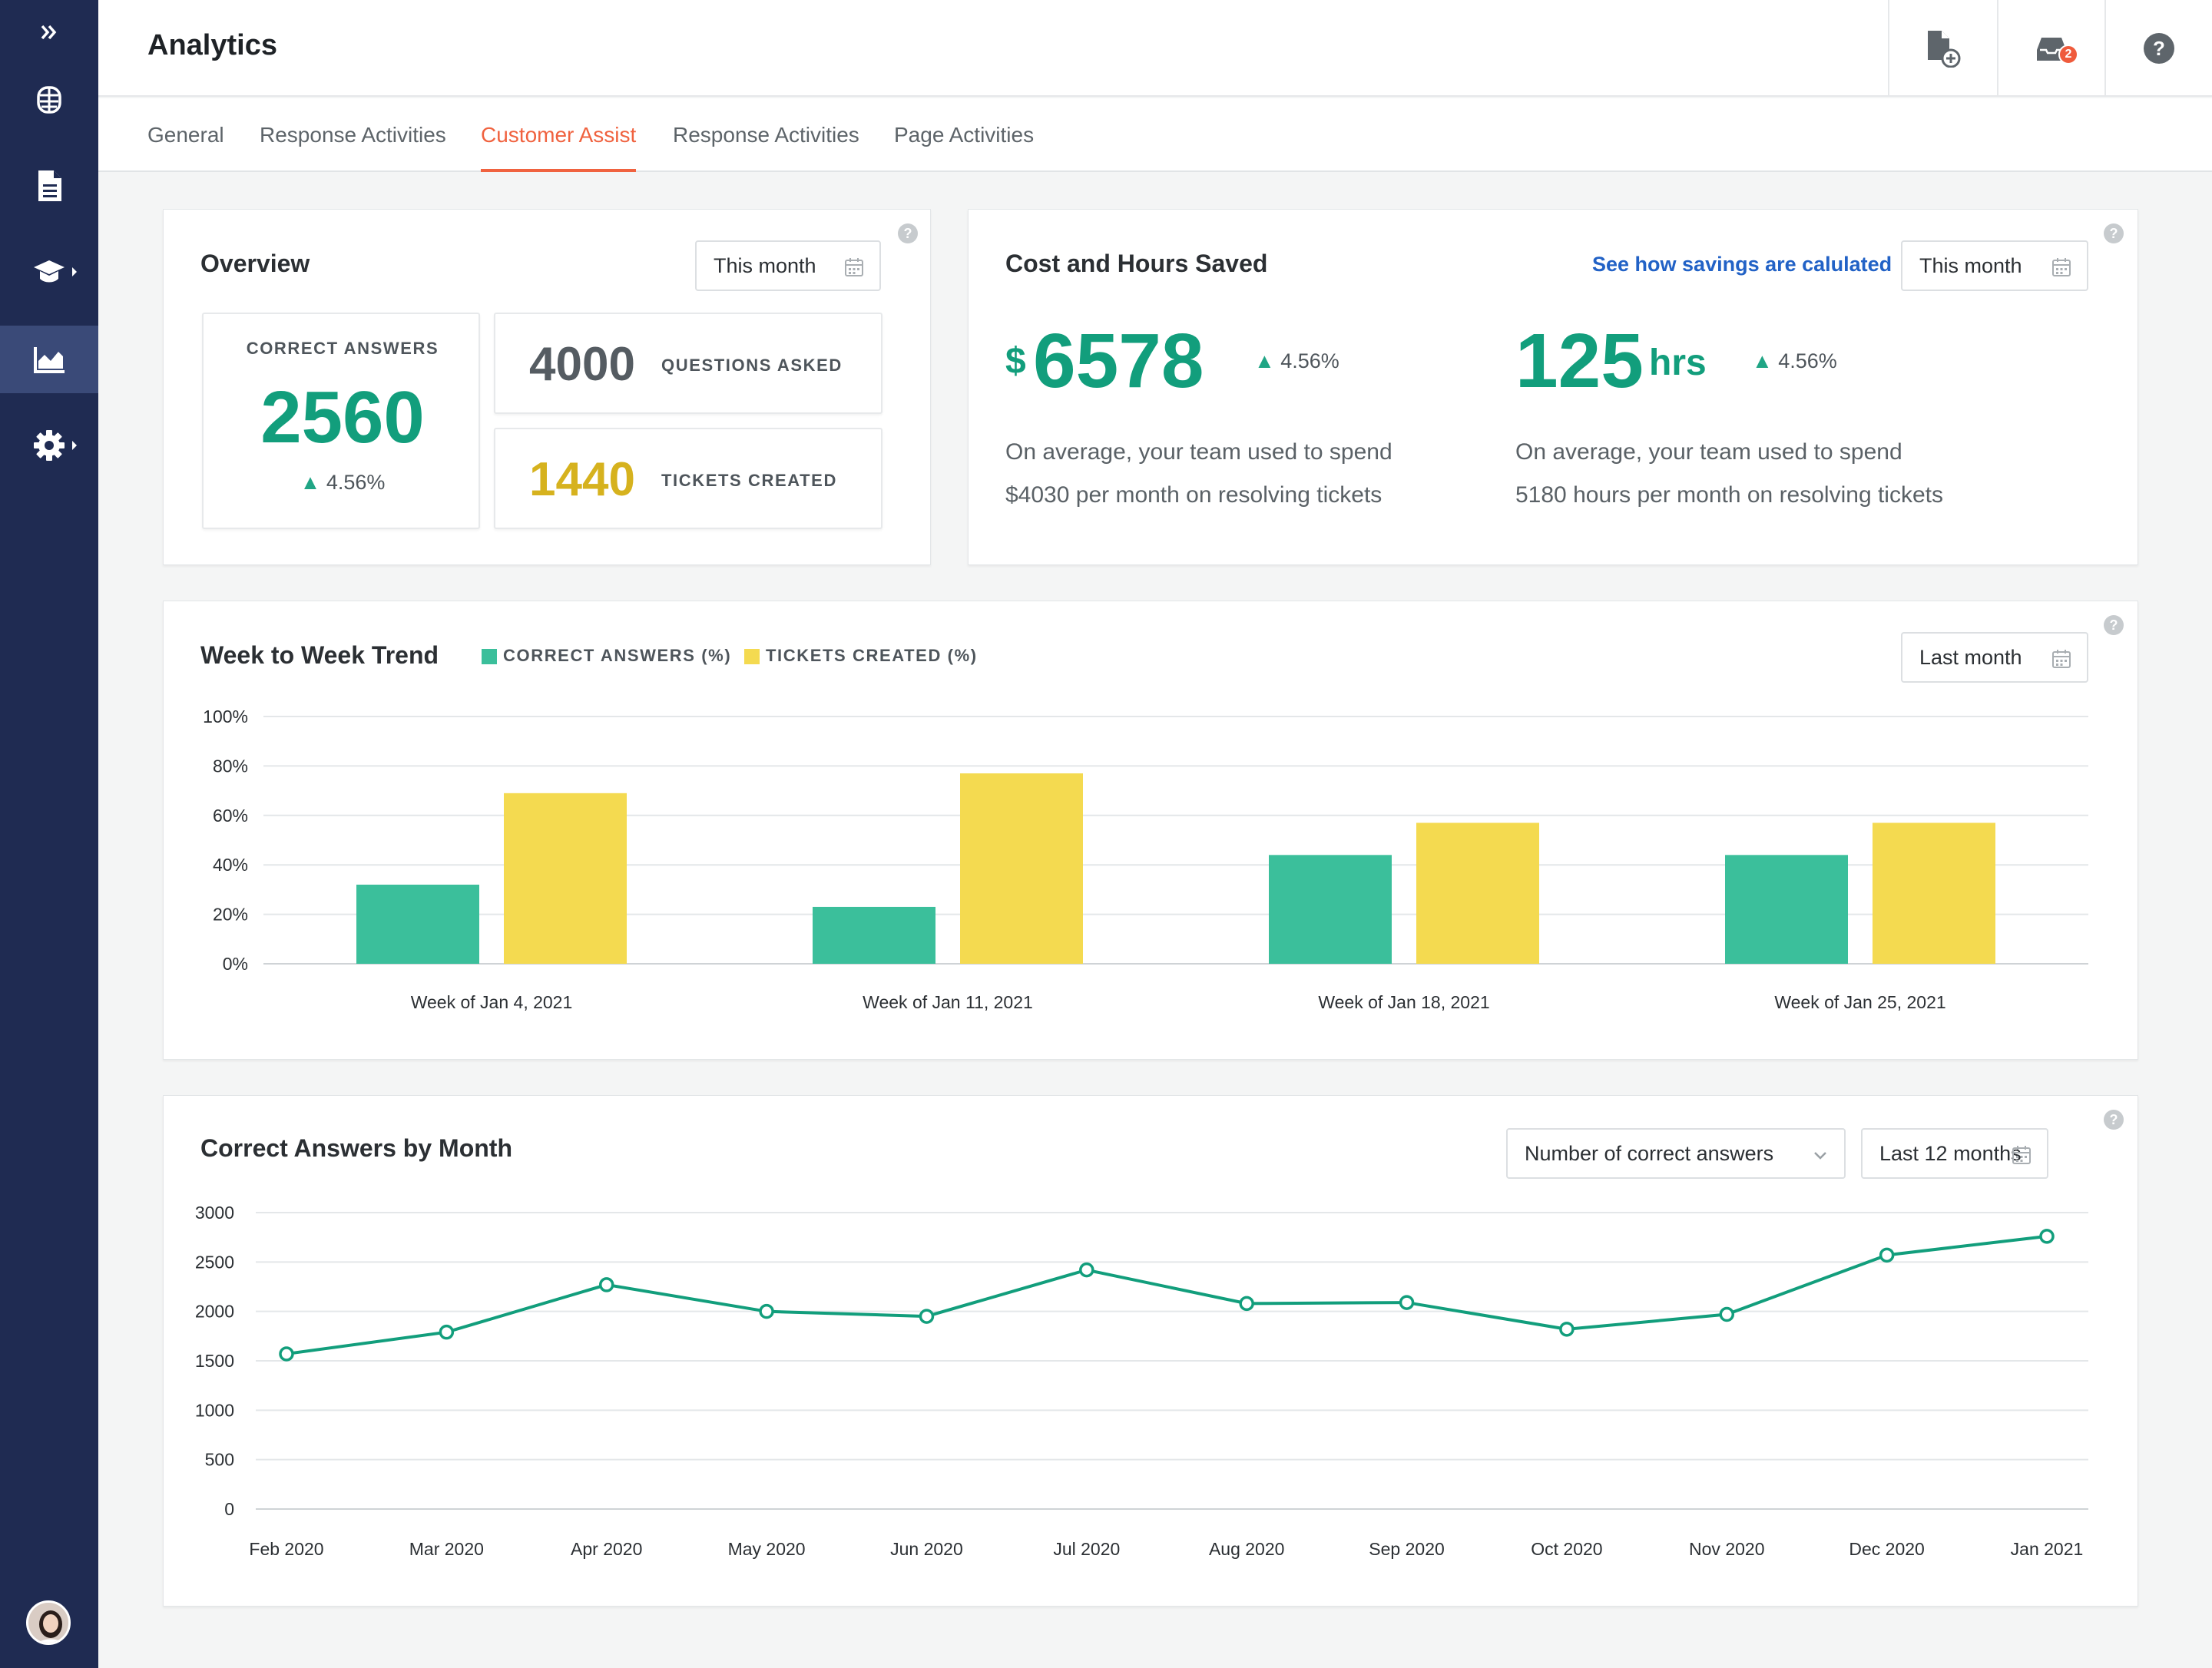 Image resolution: width=2212 pixels, height=1668 pixels. I want to click on legend-swatch-yellow, so click(752, 657).